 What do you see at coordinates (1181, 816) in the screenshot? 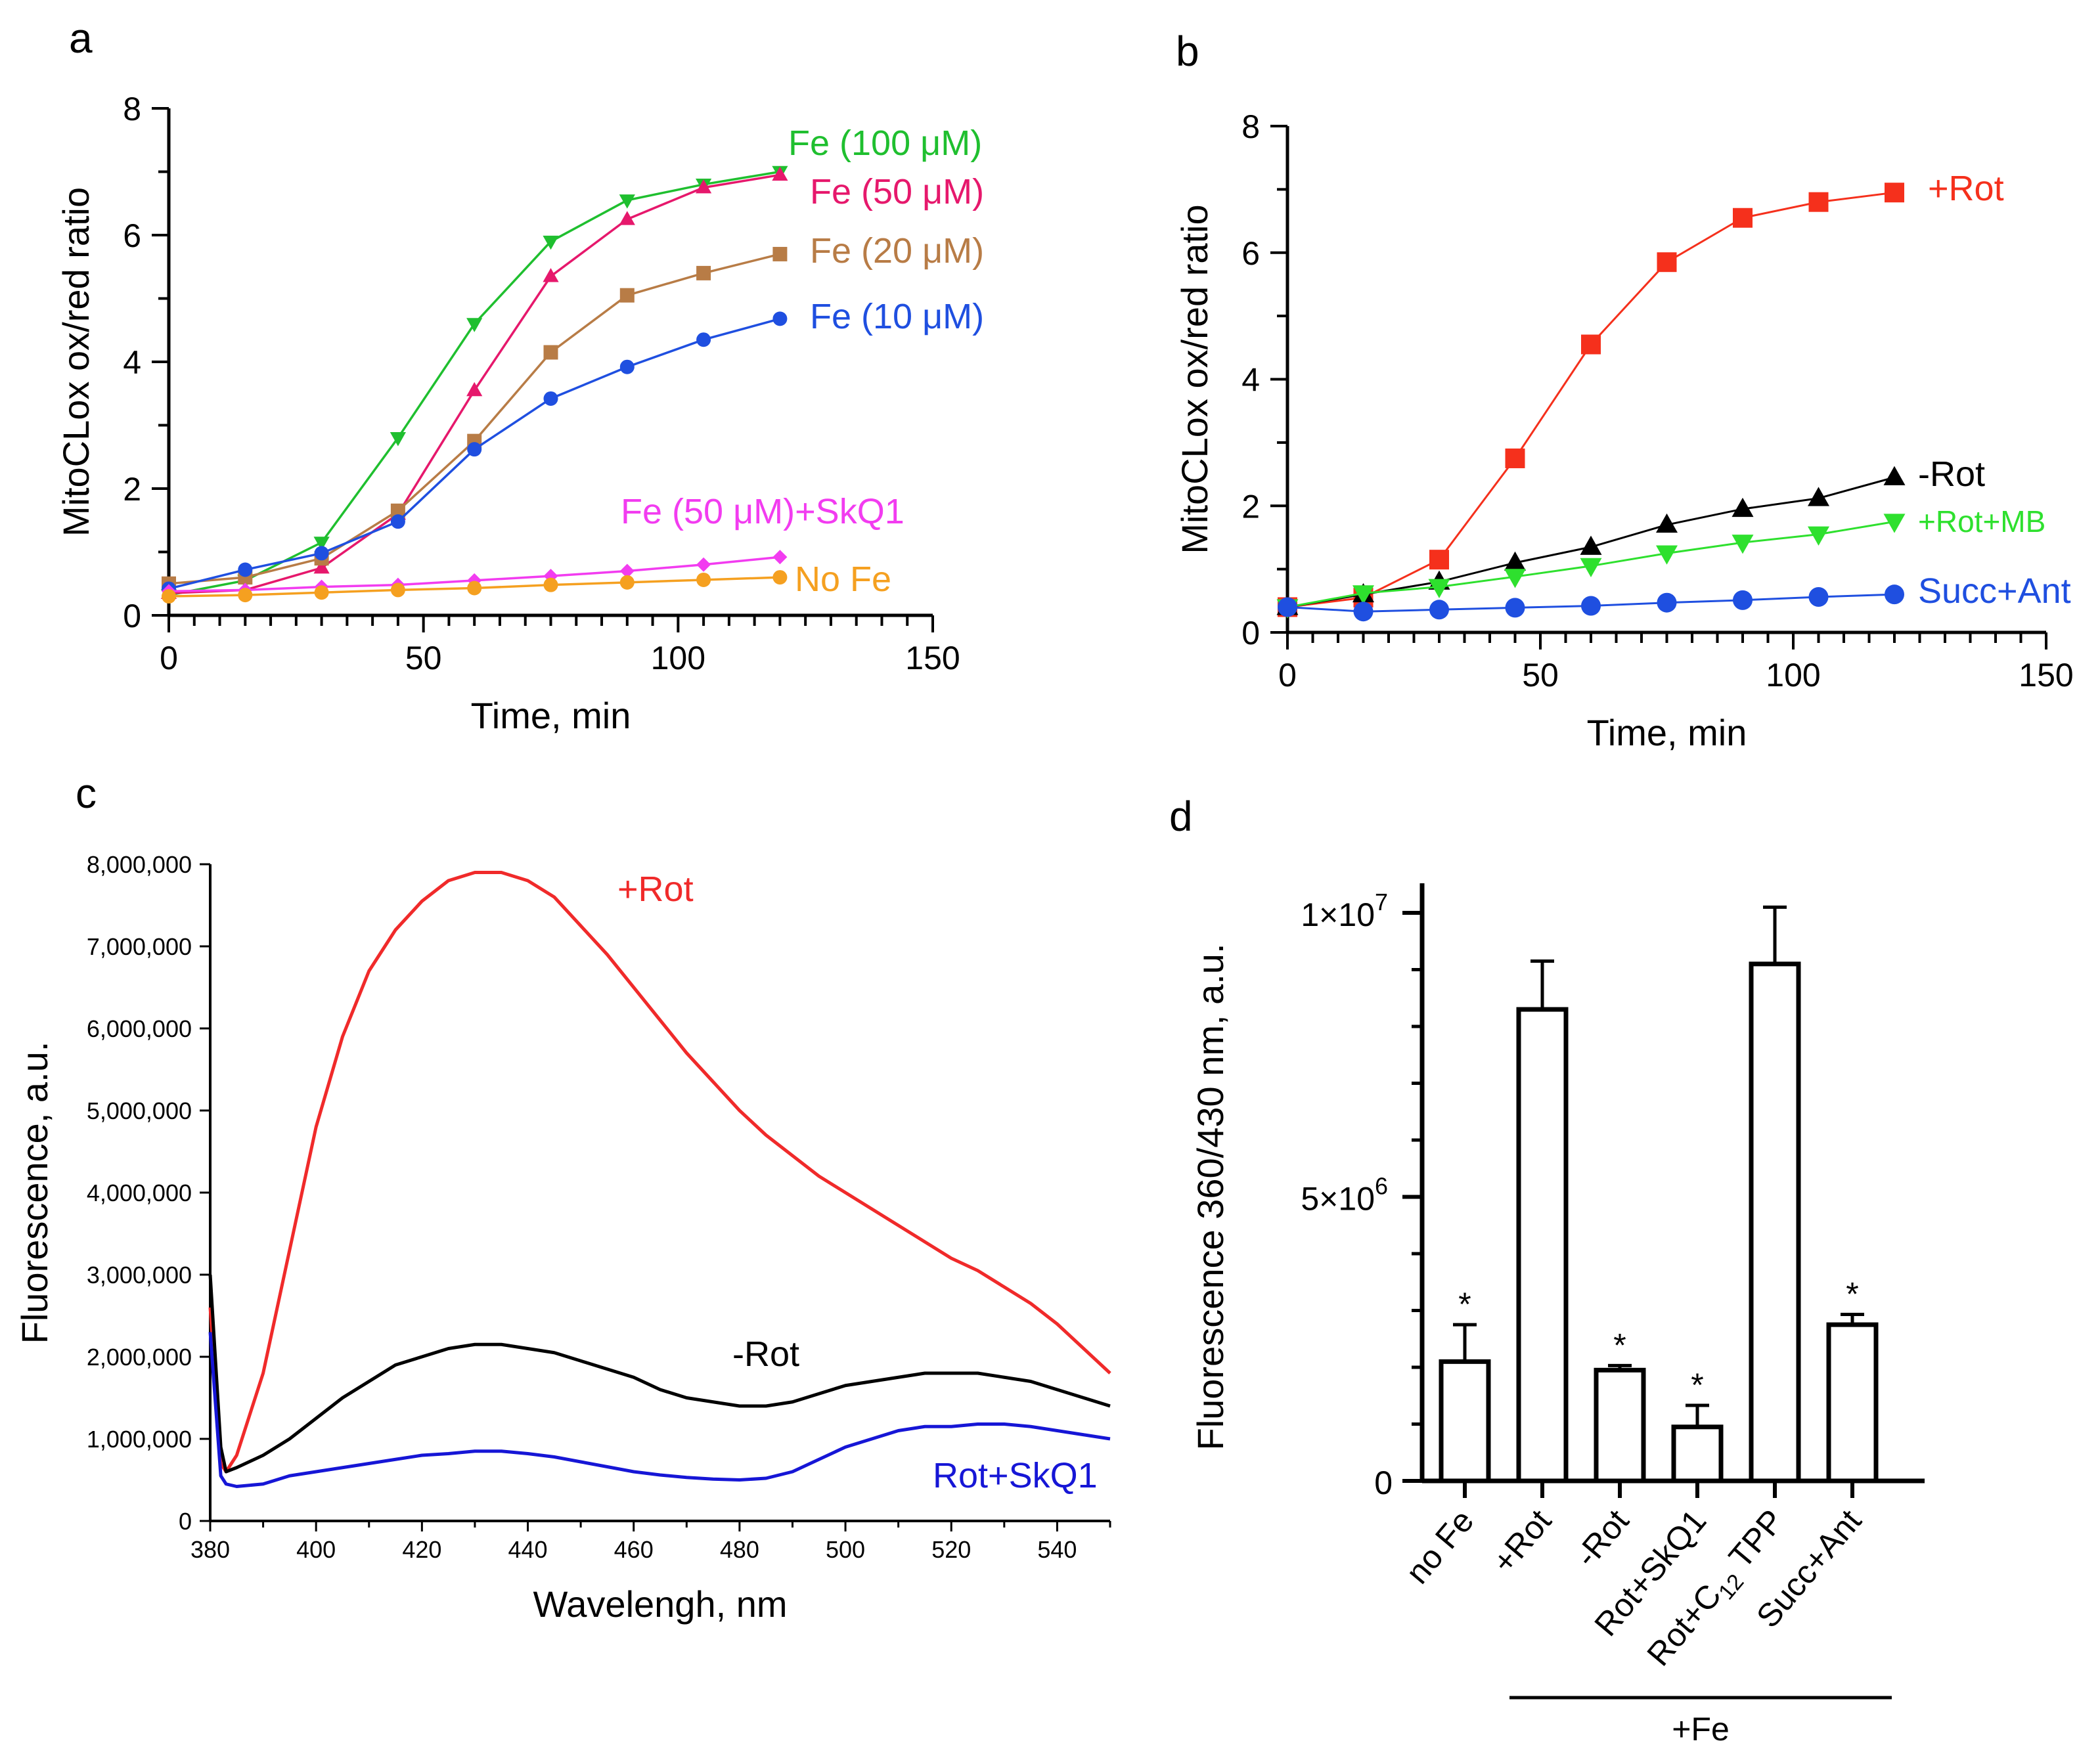
I see `panel-letter-d: d` at bounding box center [1181, 816].